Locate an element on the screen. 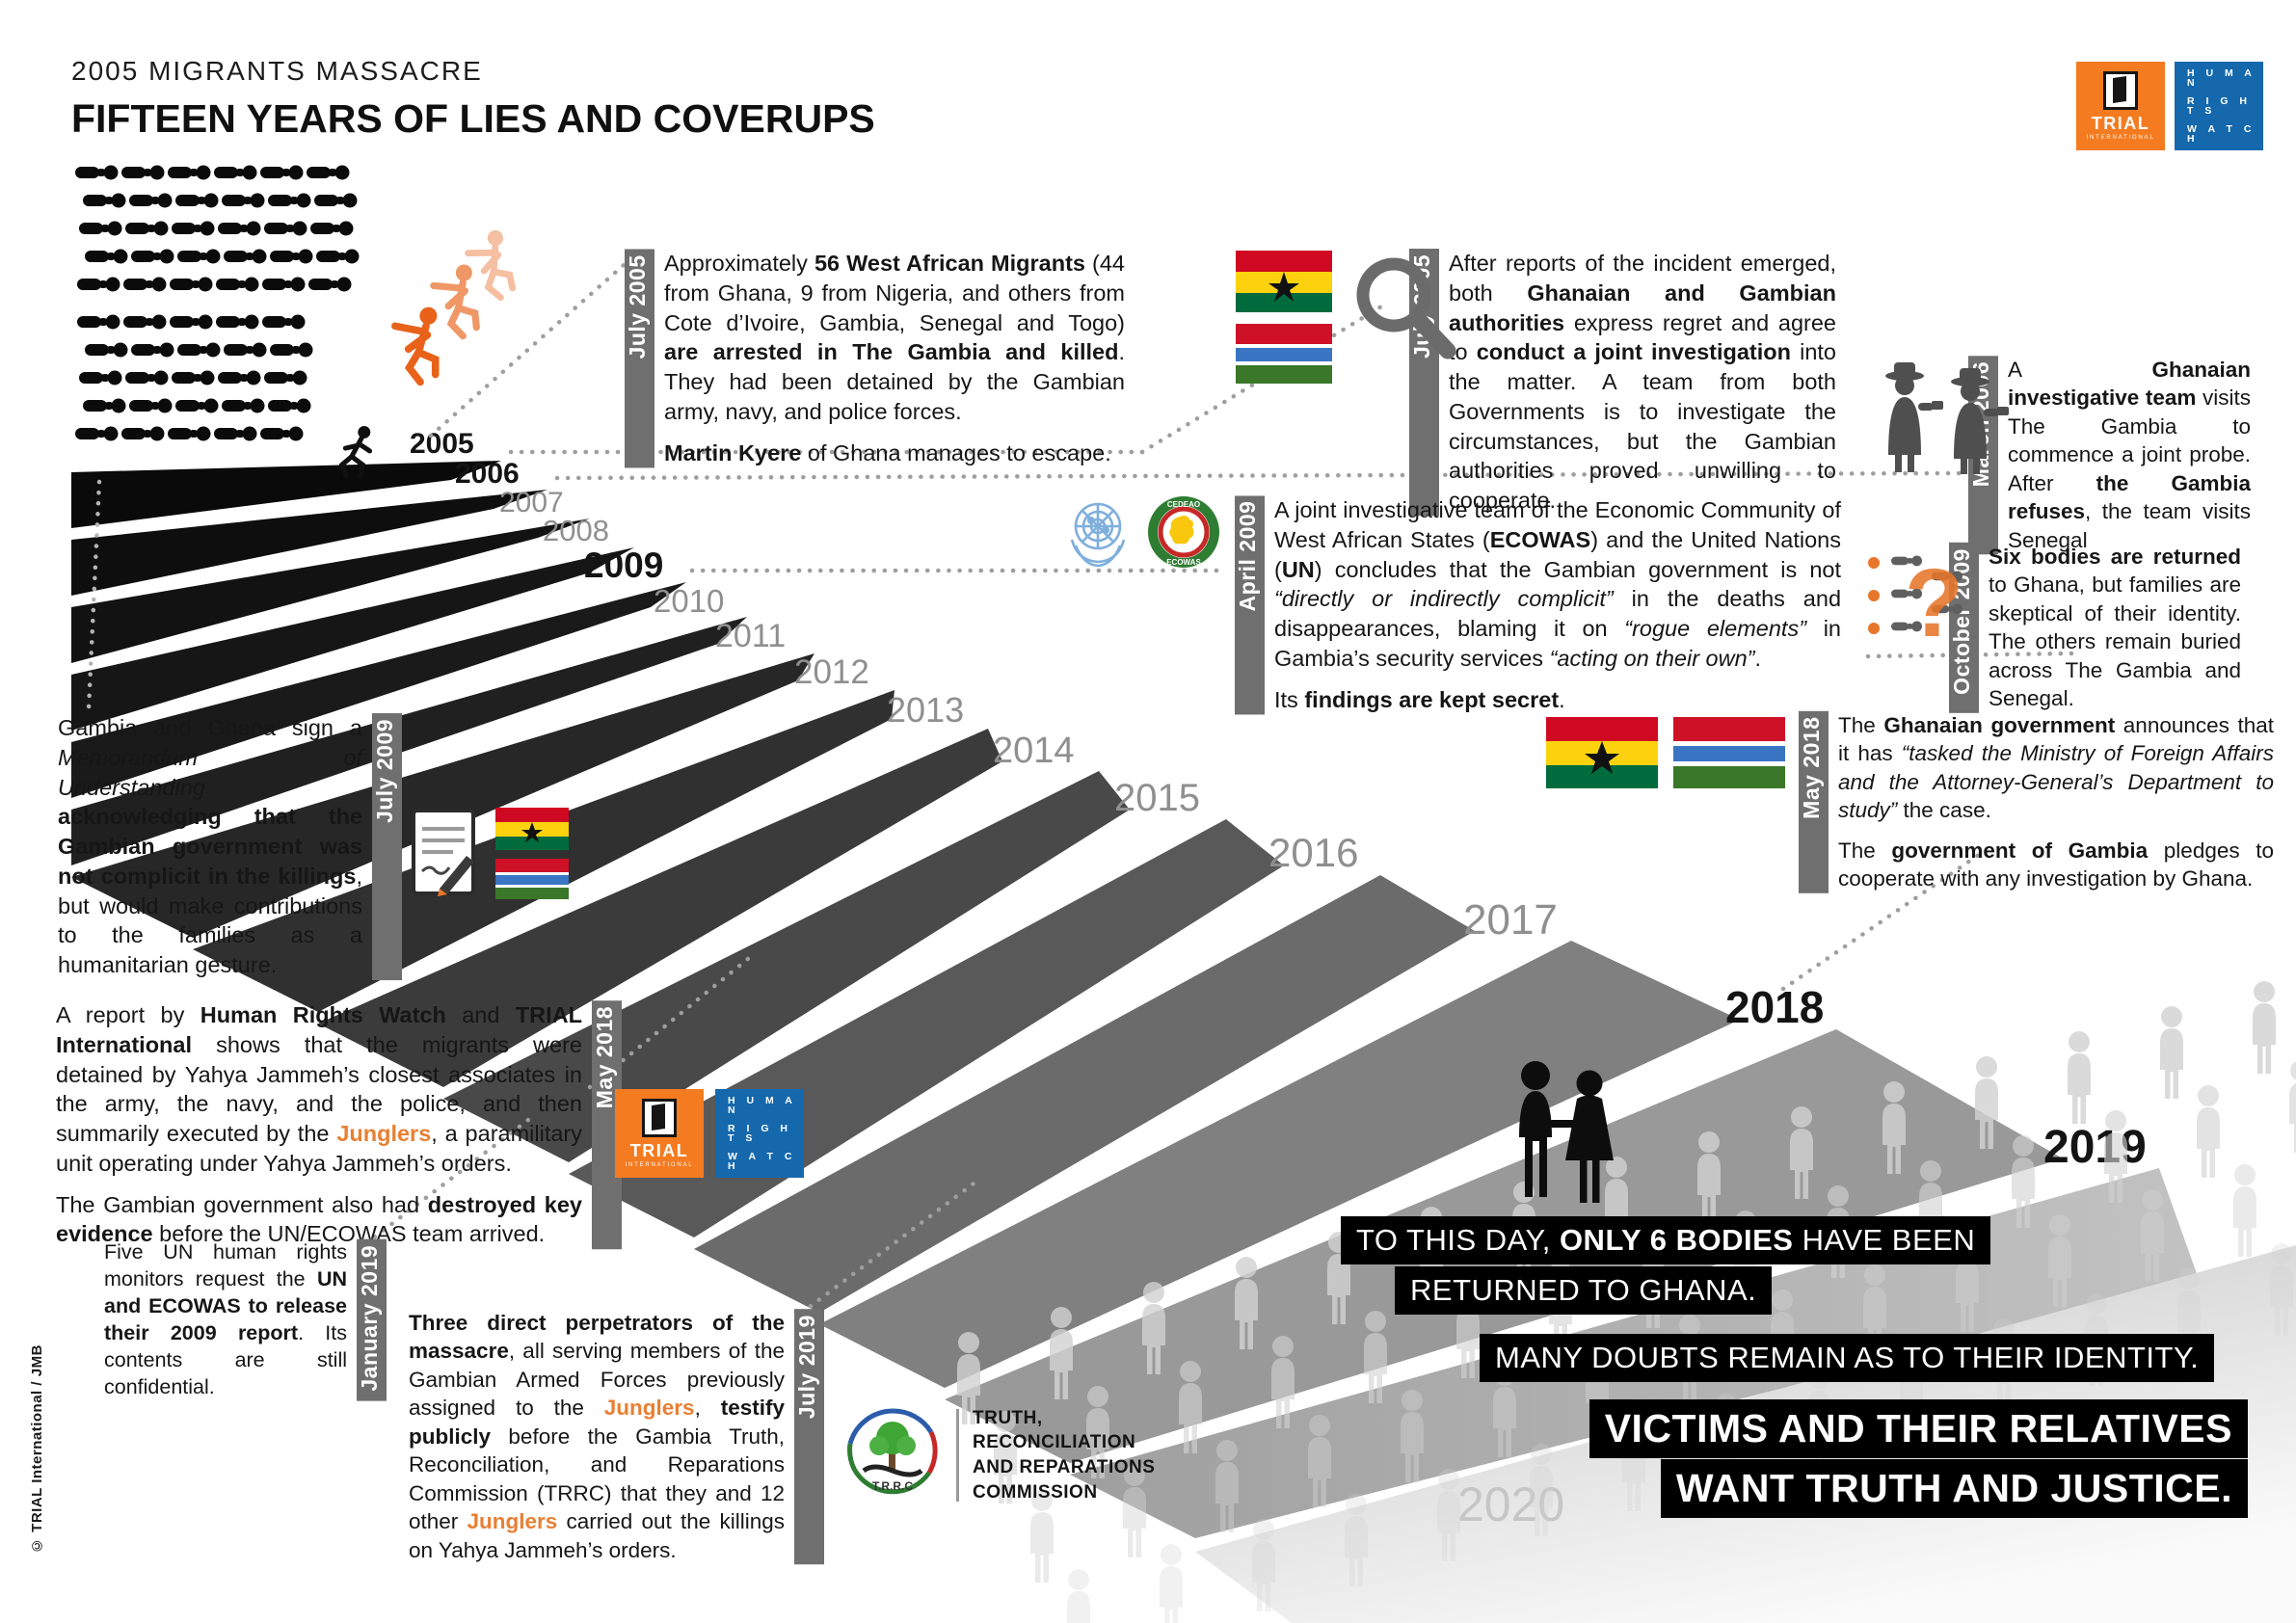 Image resolution: width=2296 pixels, height=1623 pixels. year-band-2010 is located at coordinates (409, 741).